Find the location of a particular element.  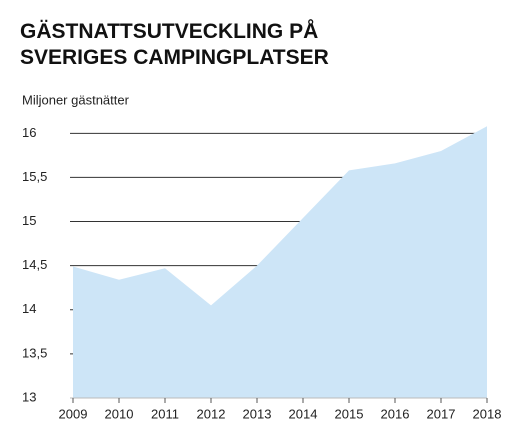

x-tick-label: 2018 is located at coordinates (487, 413).